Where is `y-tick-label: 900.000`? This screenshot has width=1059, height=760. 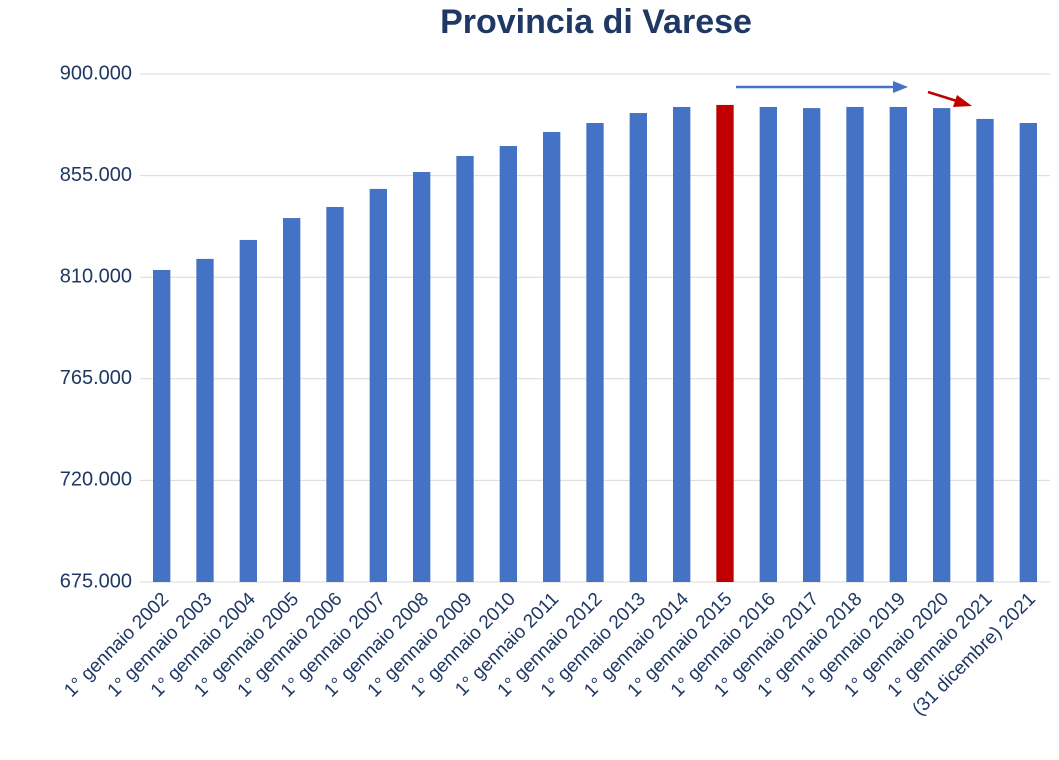 y-tick-label: 900.000 is located at coordinates (96, 73).